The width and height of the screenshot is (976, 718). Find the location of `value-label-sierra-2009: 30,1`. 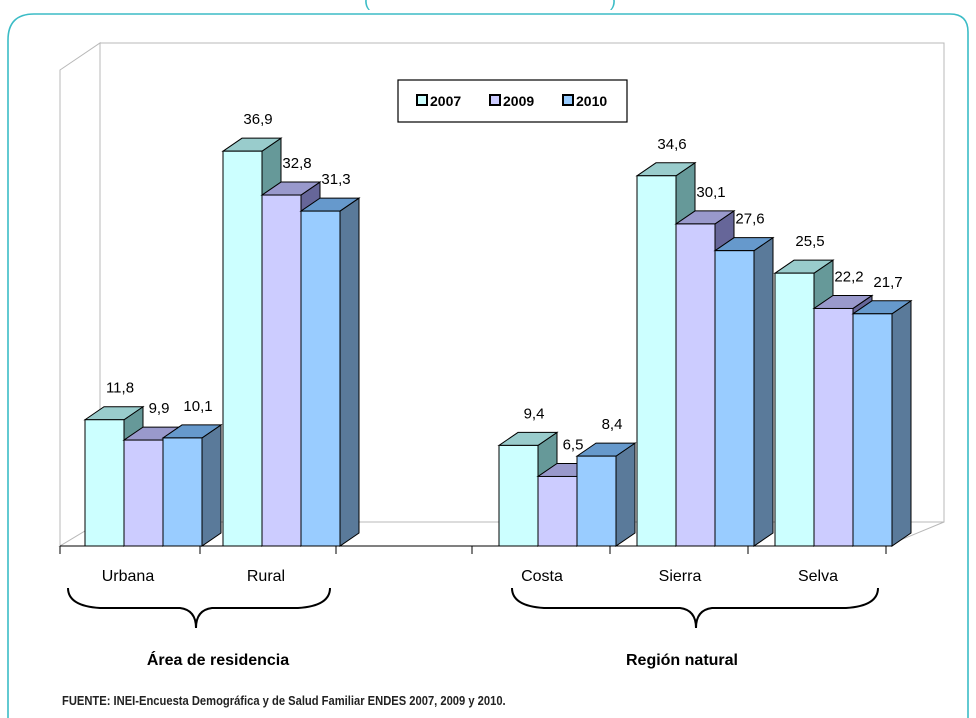

value-label-sierra-2009: 30,1 is located at coordinates (710, 192).